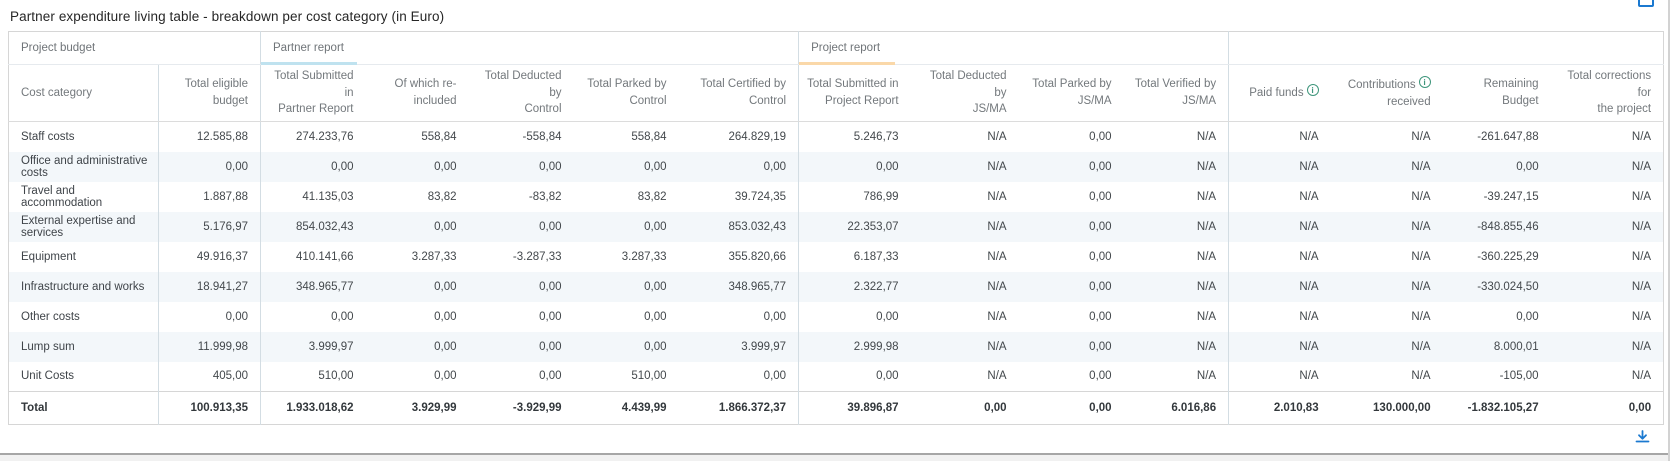 The image size is (1670, 461). I want to click on cell: -848.855,46, so click(1508, 226).